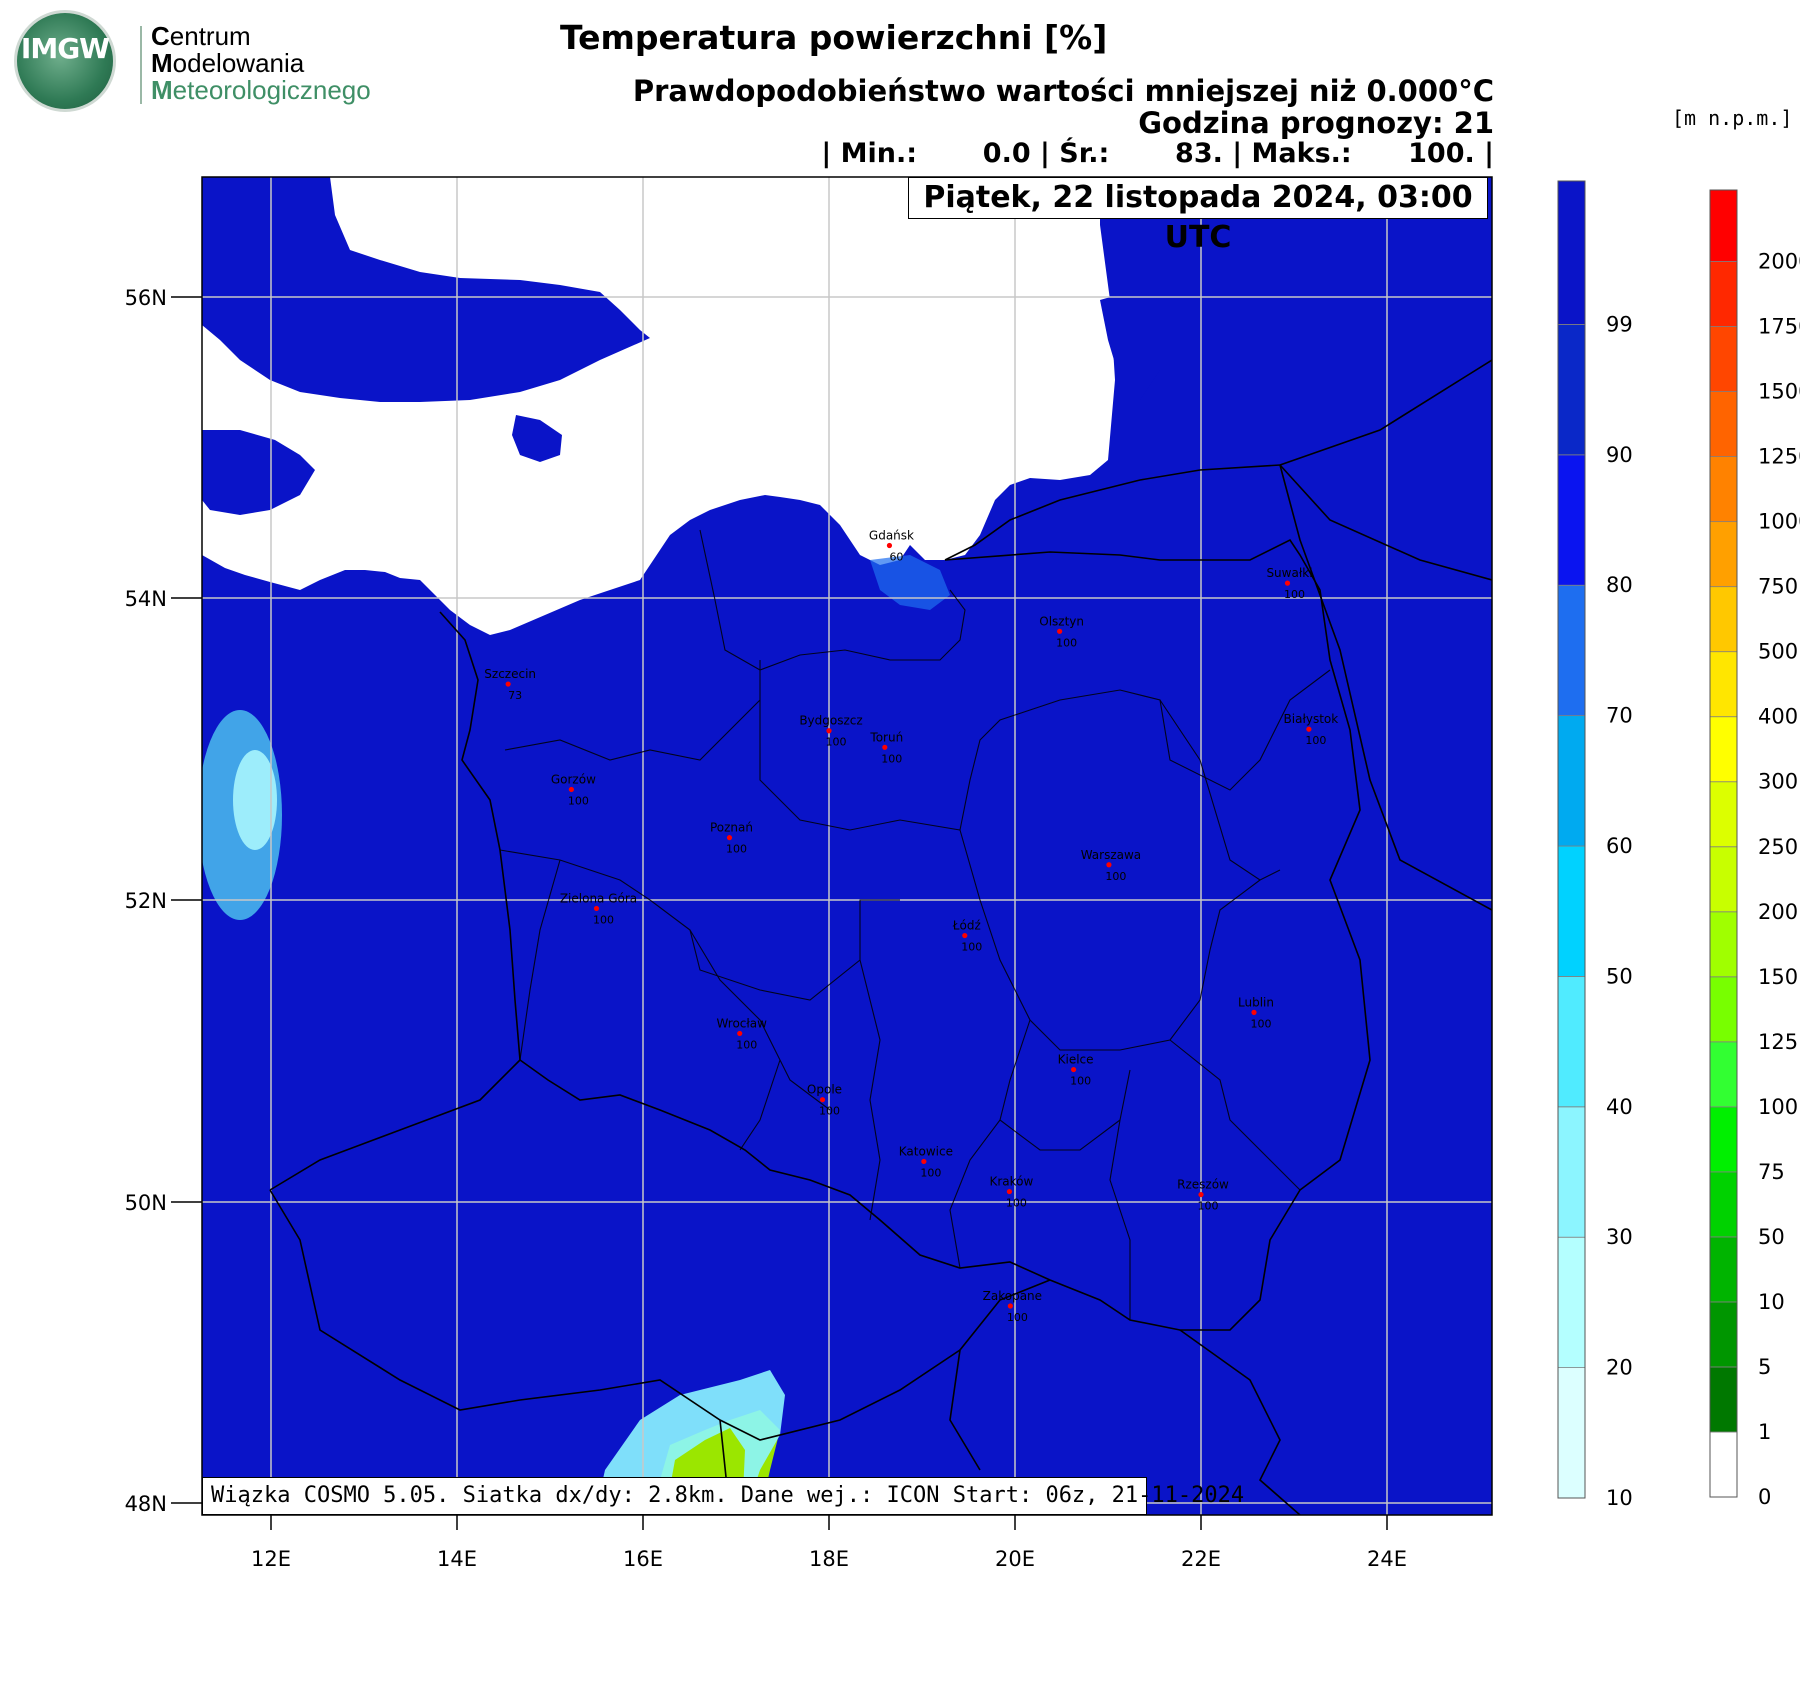 The height and width of the screenshot is (1700, 1800). I want to click on city-name: Kielce, so click(1076, 1060).